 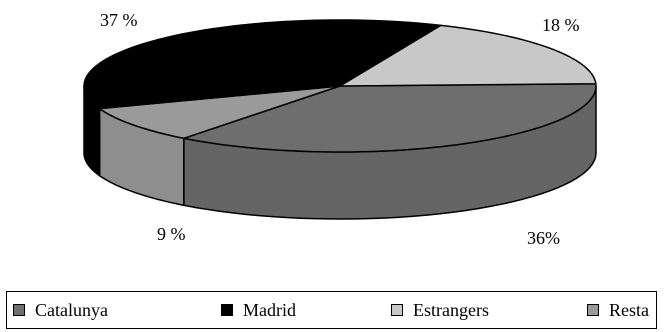 I want to click on legend-item-estrangers: Estrangers, so click(x=440, y=310).